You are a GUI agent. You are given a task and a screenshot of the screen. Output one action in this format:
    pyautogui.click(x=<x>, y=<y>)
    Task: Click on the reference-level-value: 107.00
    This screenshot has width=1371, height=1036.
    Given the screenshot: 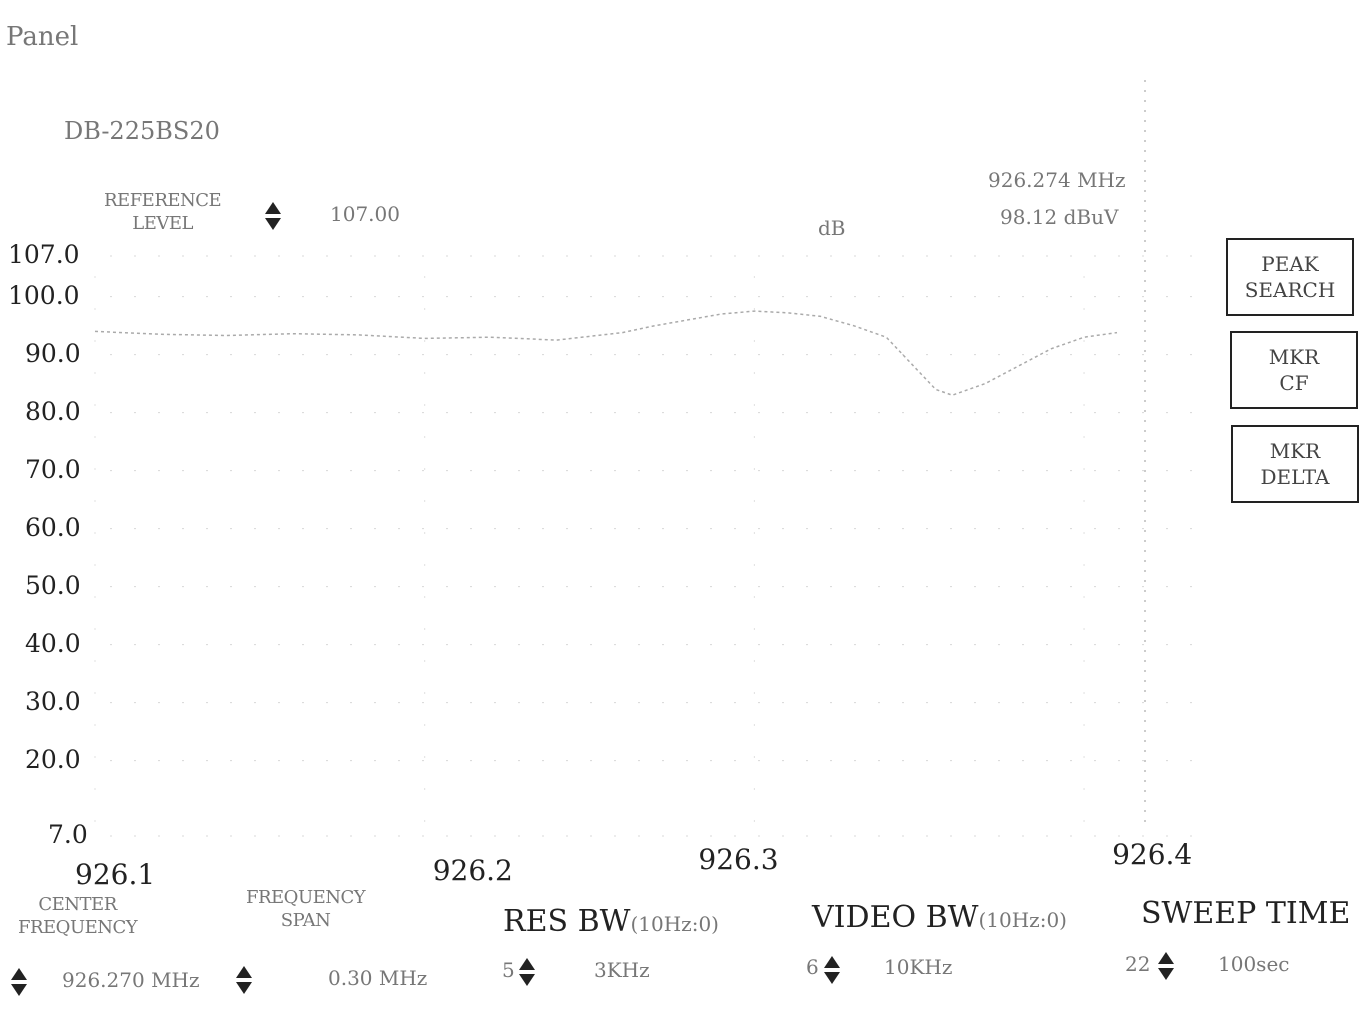 What is the action you would take?
    pyautogui.click(x=365, y=214)
    